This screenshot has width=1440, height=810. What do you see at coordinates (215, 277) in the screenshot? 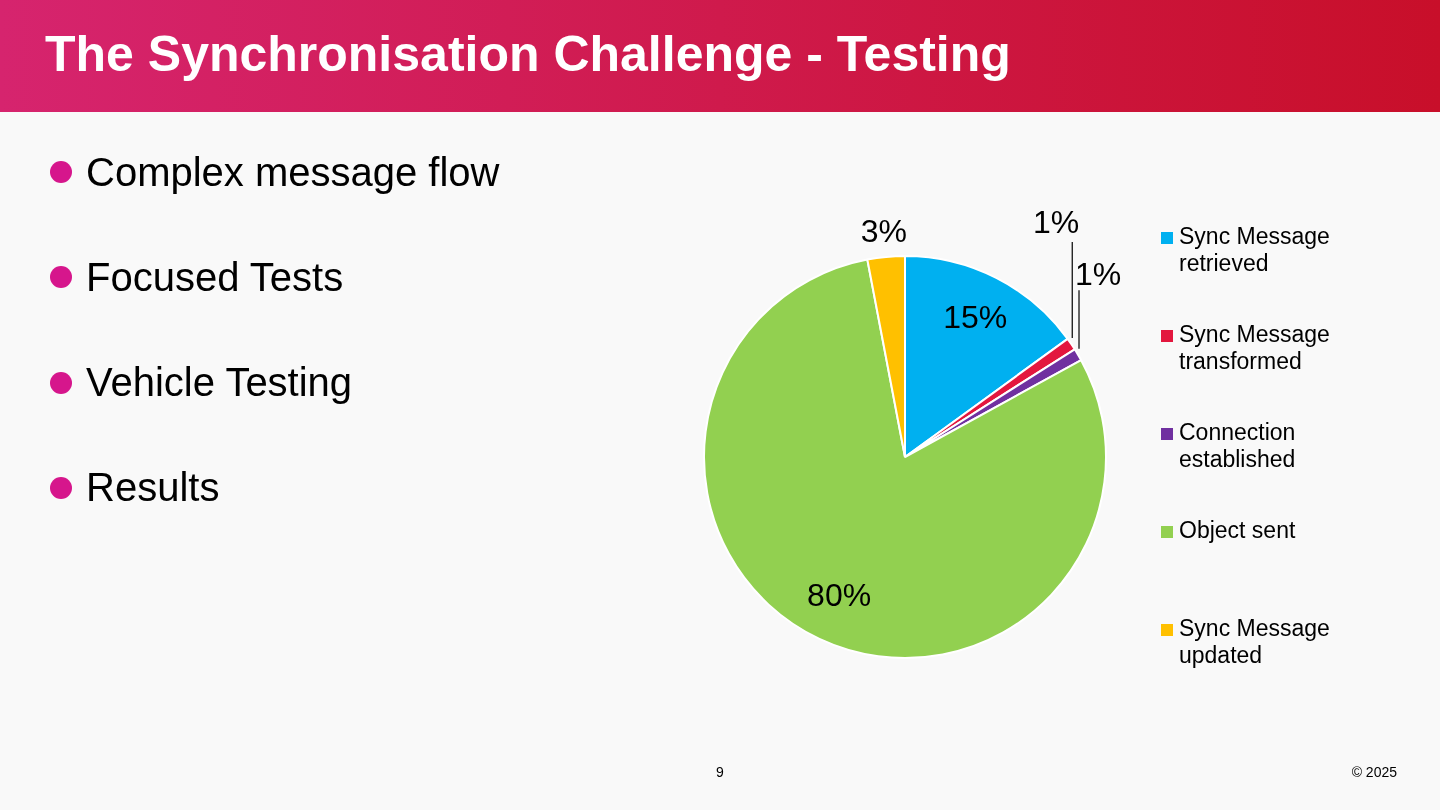
I see `text: Focused Tests` at bounding box center [215, 277].